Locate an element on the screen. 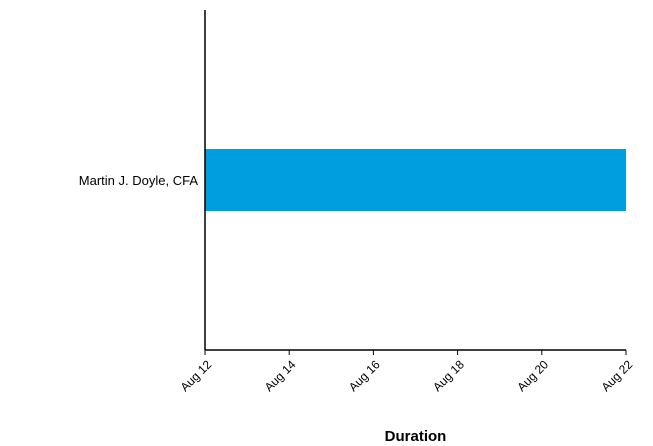 This screenshot has width=653, height=446. x-tick-label: Aug 22 is located at coordinates (617, 375).